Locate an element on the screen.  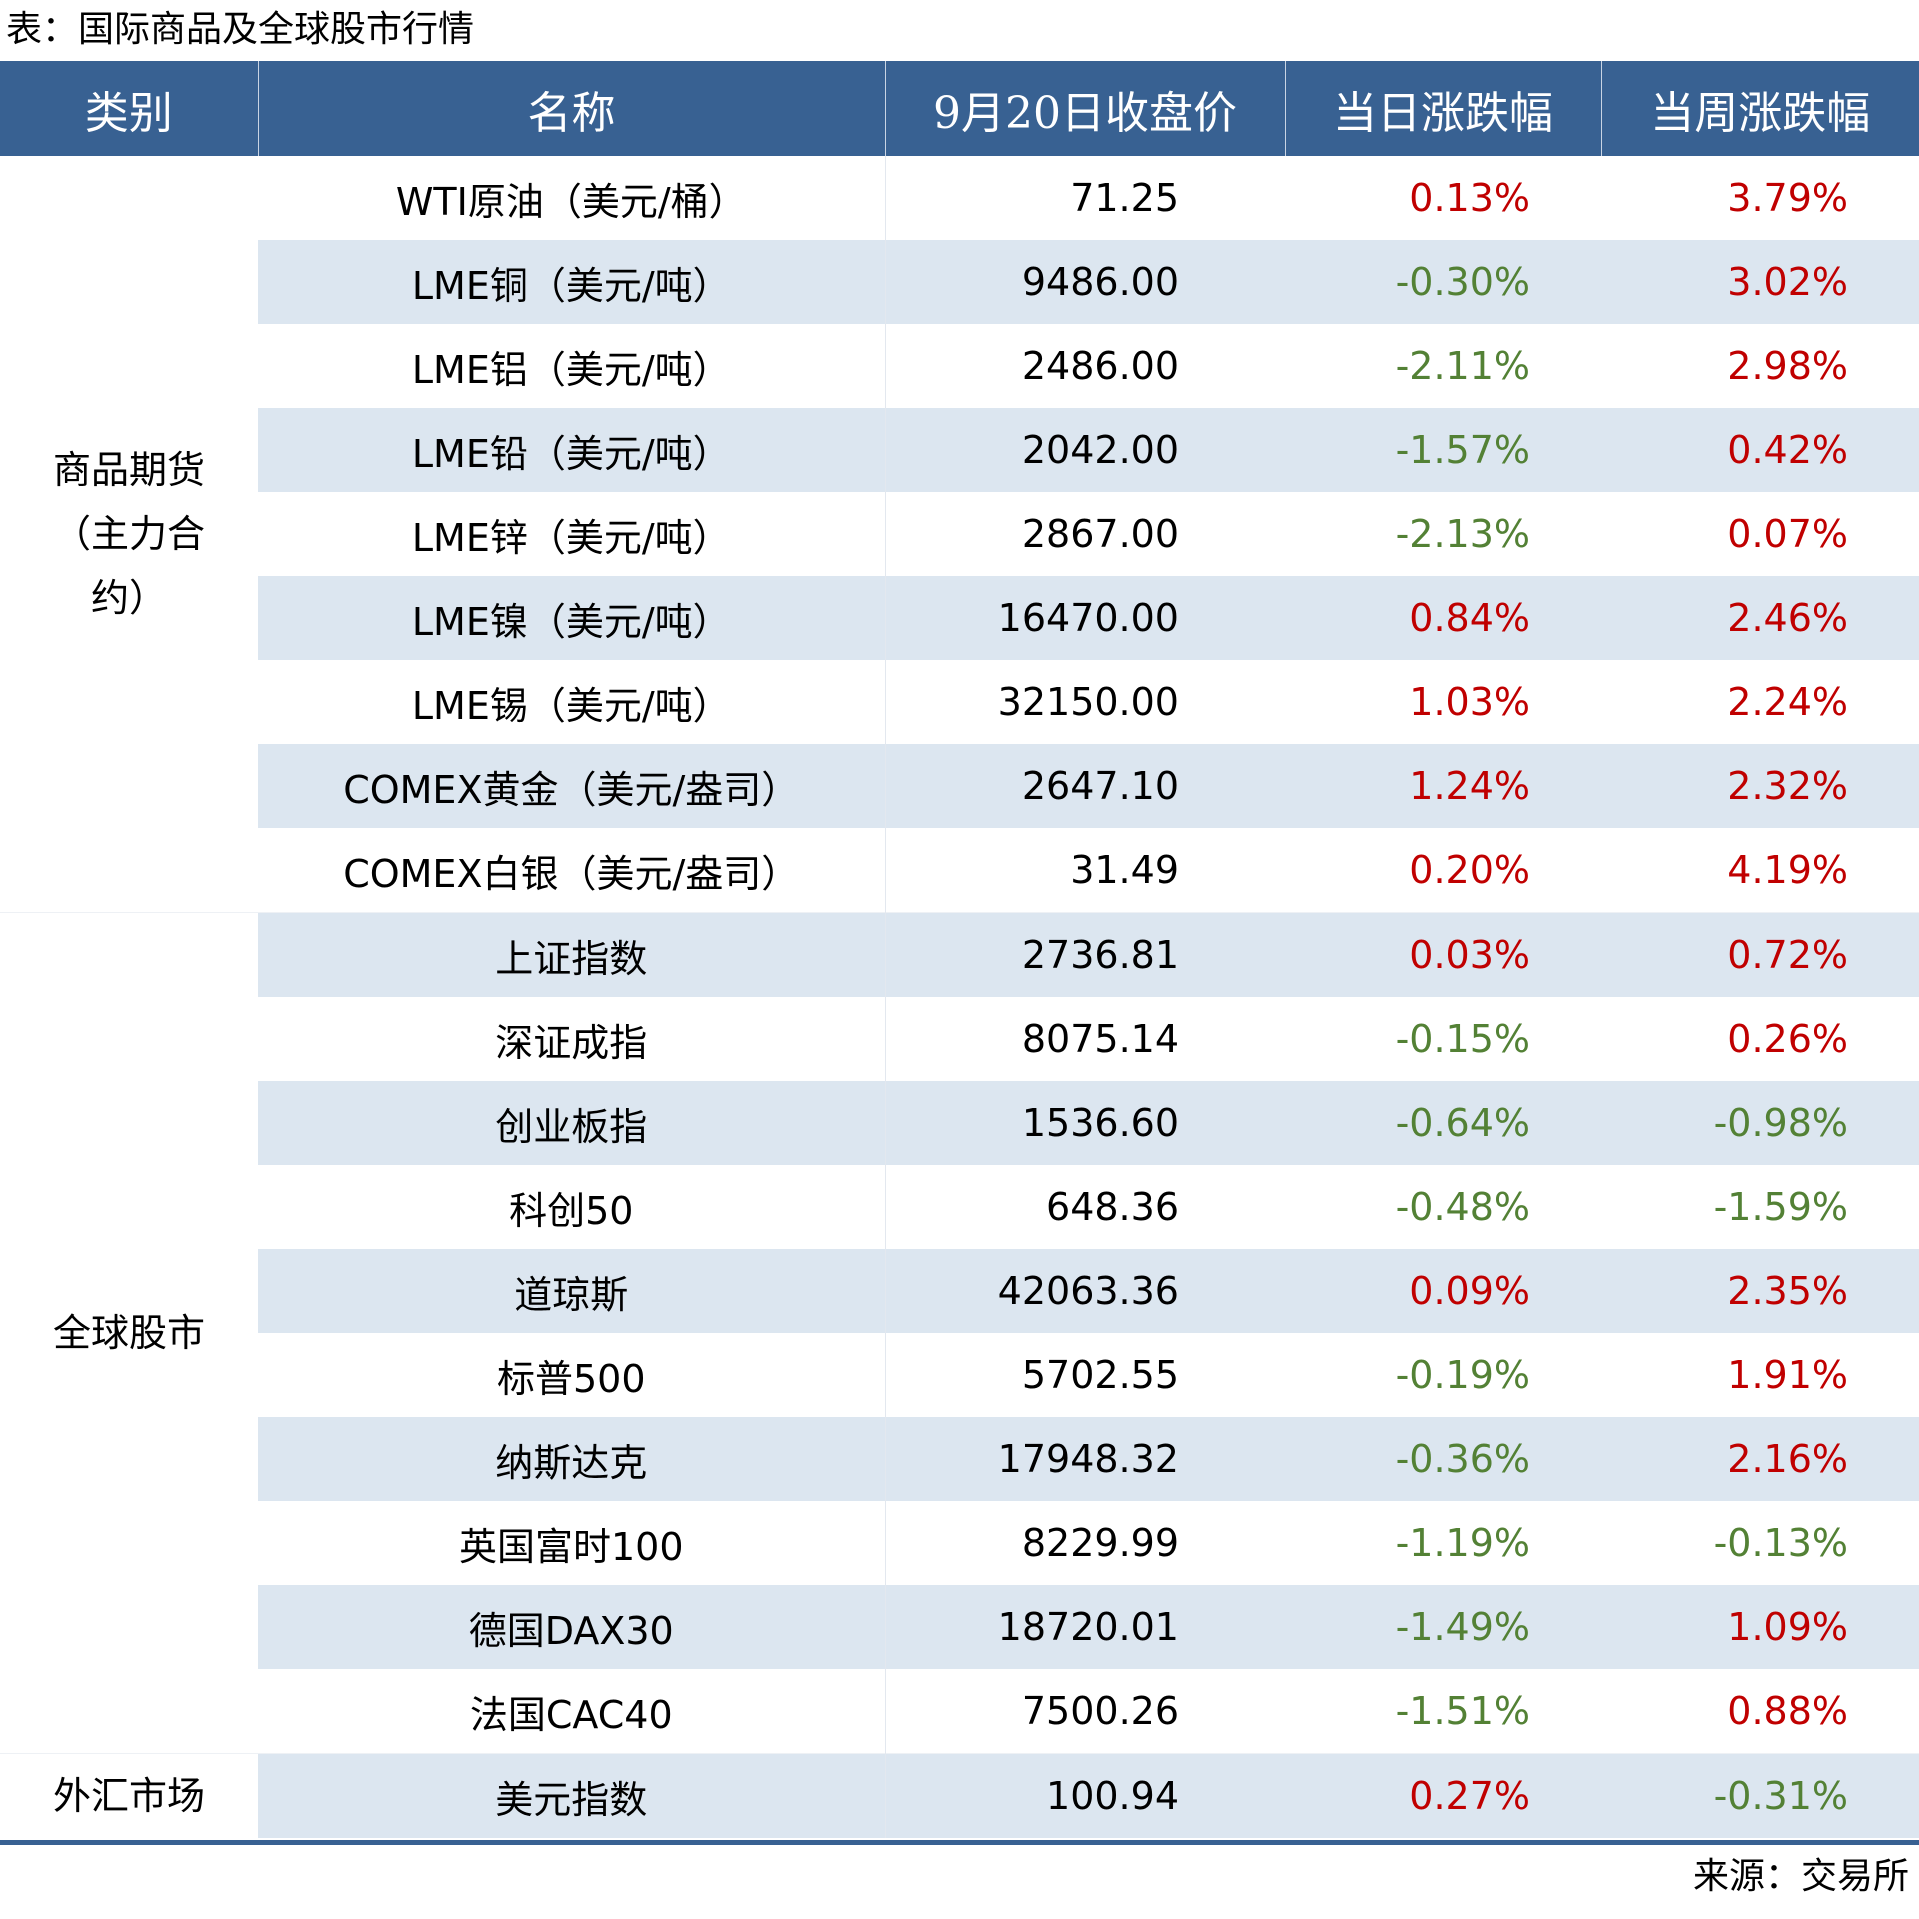
day-change: -0.36% is located at coordinates (1443, 1459).